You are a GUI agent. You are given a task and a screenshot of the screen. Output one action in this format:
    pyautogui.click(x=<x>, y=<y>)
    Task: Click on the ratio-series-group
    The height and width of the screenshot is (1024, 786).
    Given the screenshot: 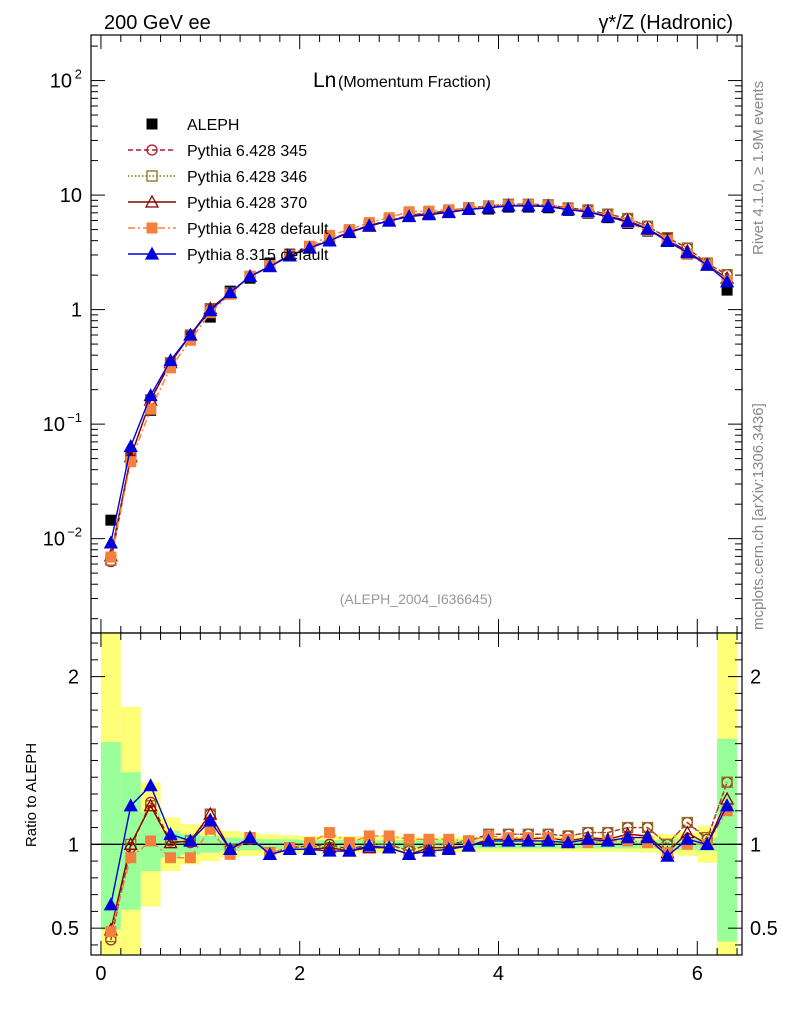 What is the action you would take?
    pyautogui.click(x=419, y=861)
    